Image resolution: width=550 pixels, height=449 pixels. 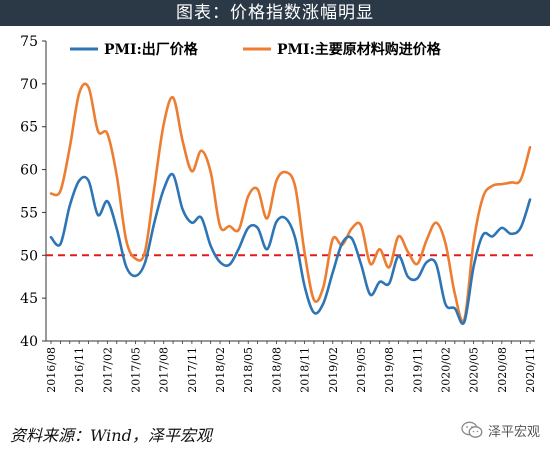 What do you see at coordinates (502, 370) in the screenshot?
I see `x-tick-label: 2020/08` at bounding box center [502, 370].